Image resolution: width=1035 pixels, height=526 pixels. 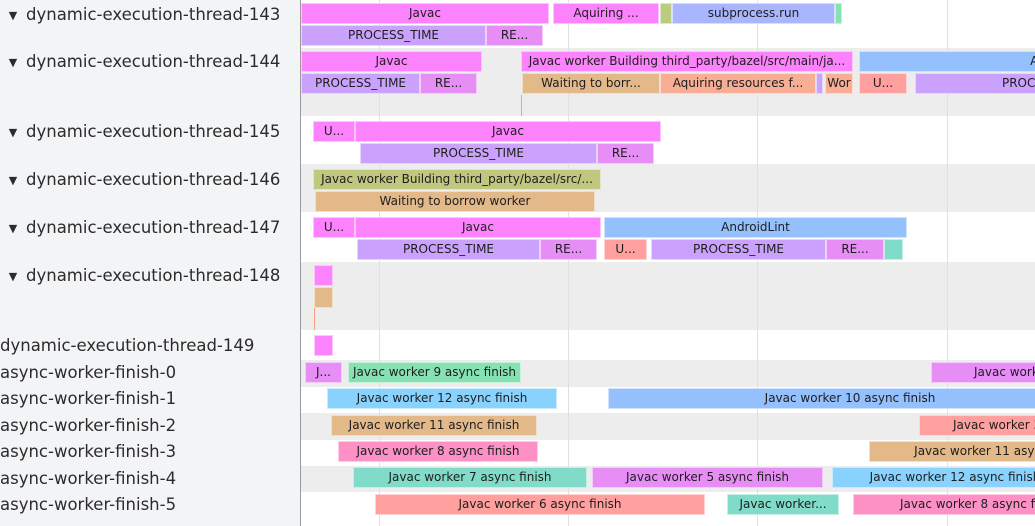 I want to click on track-label-text: async-worker-finish-2, so click(x=88, y=425).